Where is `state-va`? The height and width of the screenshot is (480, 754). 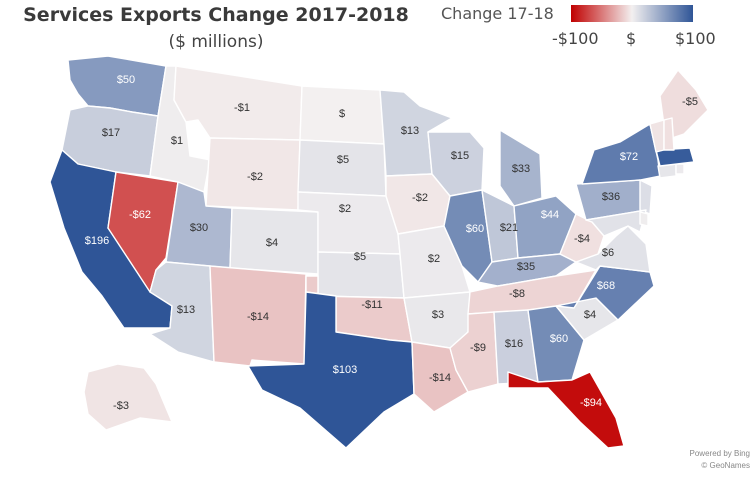 state-va is located at coordinates (613, 249).